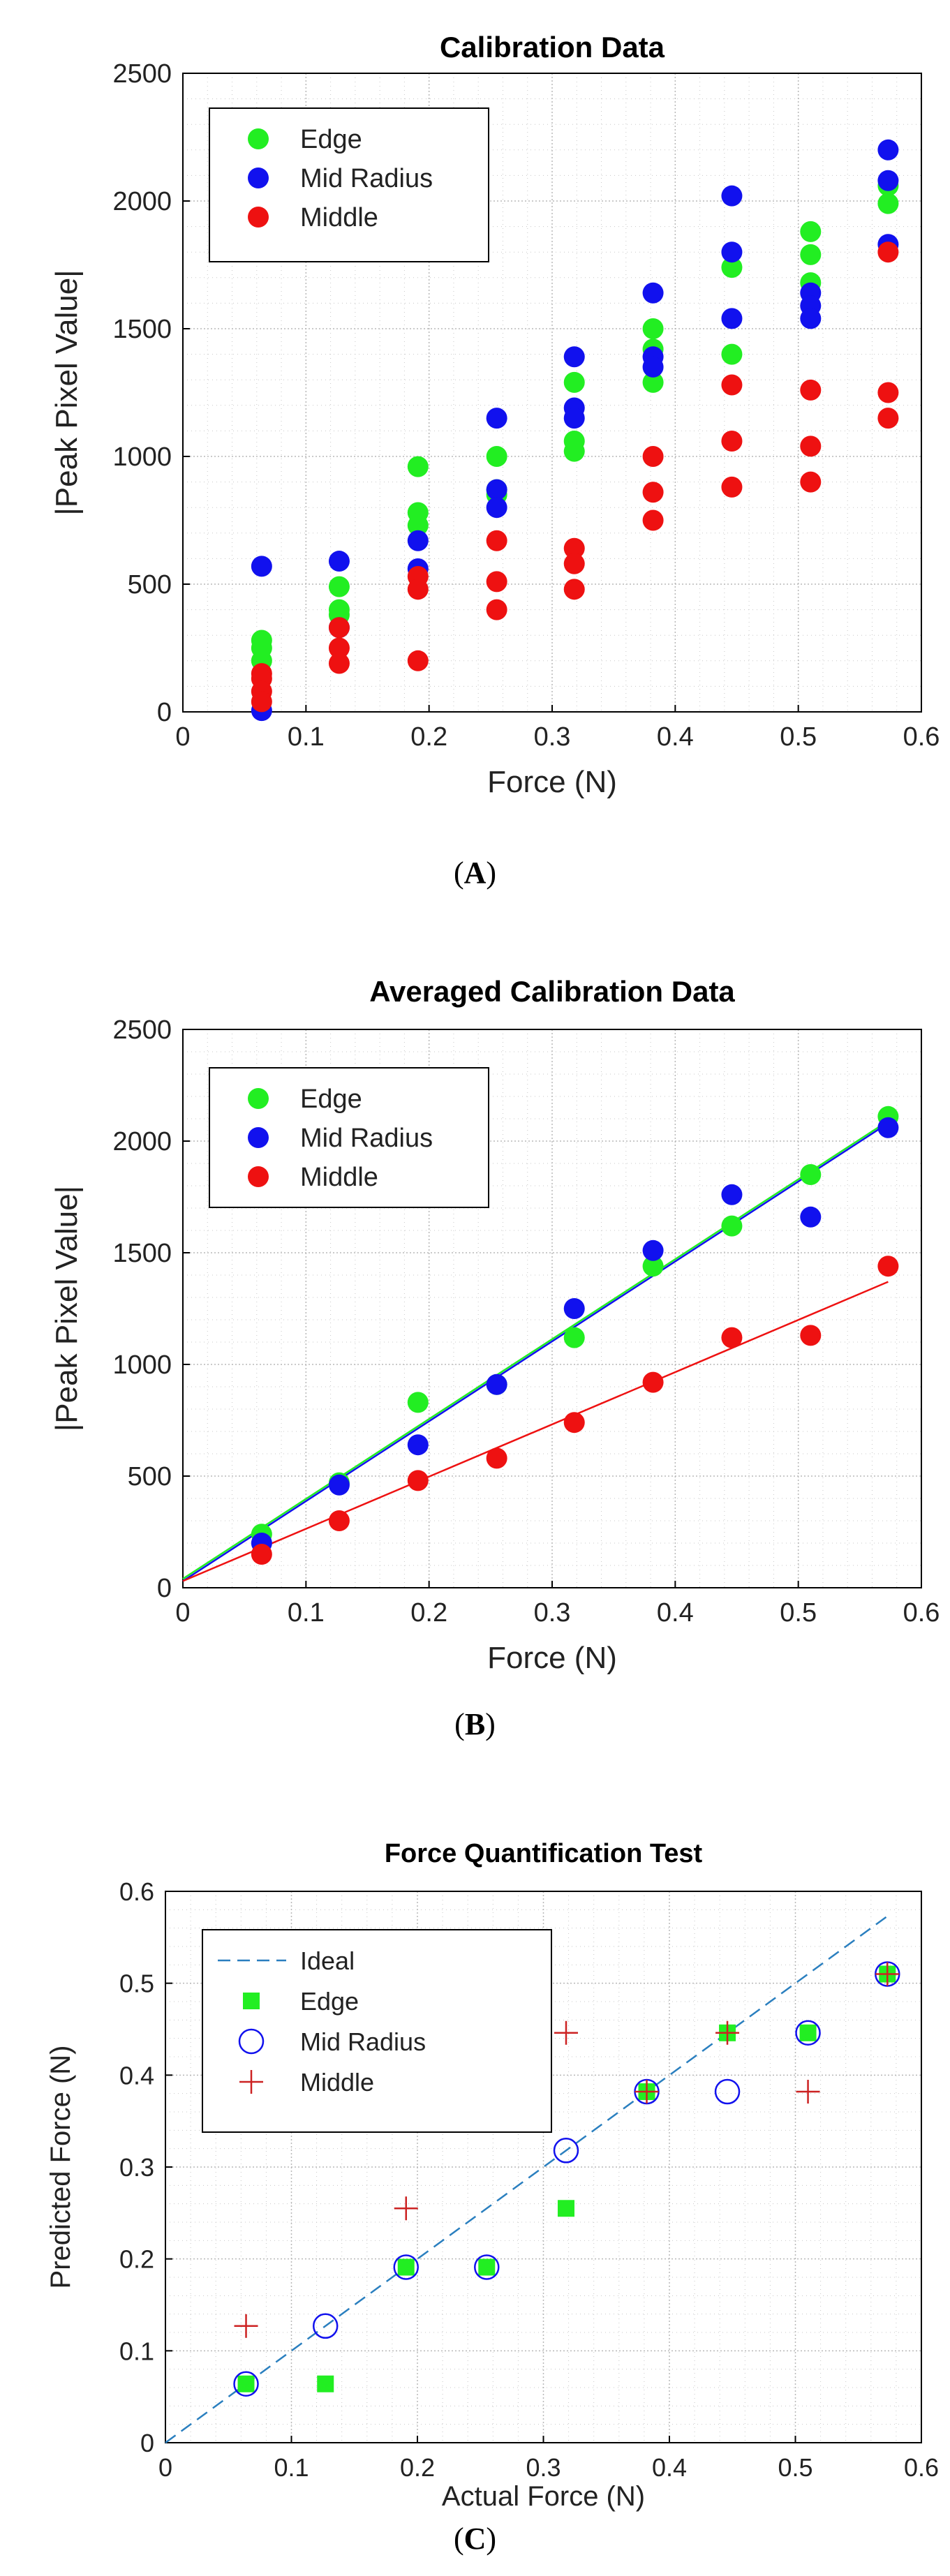 The height and width of the screenshot is (2576, 950). What do you see at coordinates (417, 2467) in the screenshot?
I see `x-tick-label: 0.2` at bounding box center [417, 2467].